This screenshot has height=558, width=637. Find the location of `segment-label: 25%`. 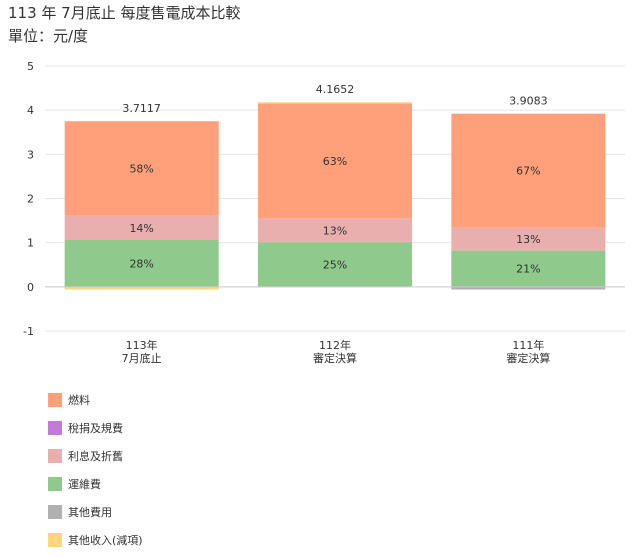

segment-label: 25% is located at coordinates (335, 265).